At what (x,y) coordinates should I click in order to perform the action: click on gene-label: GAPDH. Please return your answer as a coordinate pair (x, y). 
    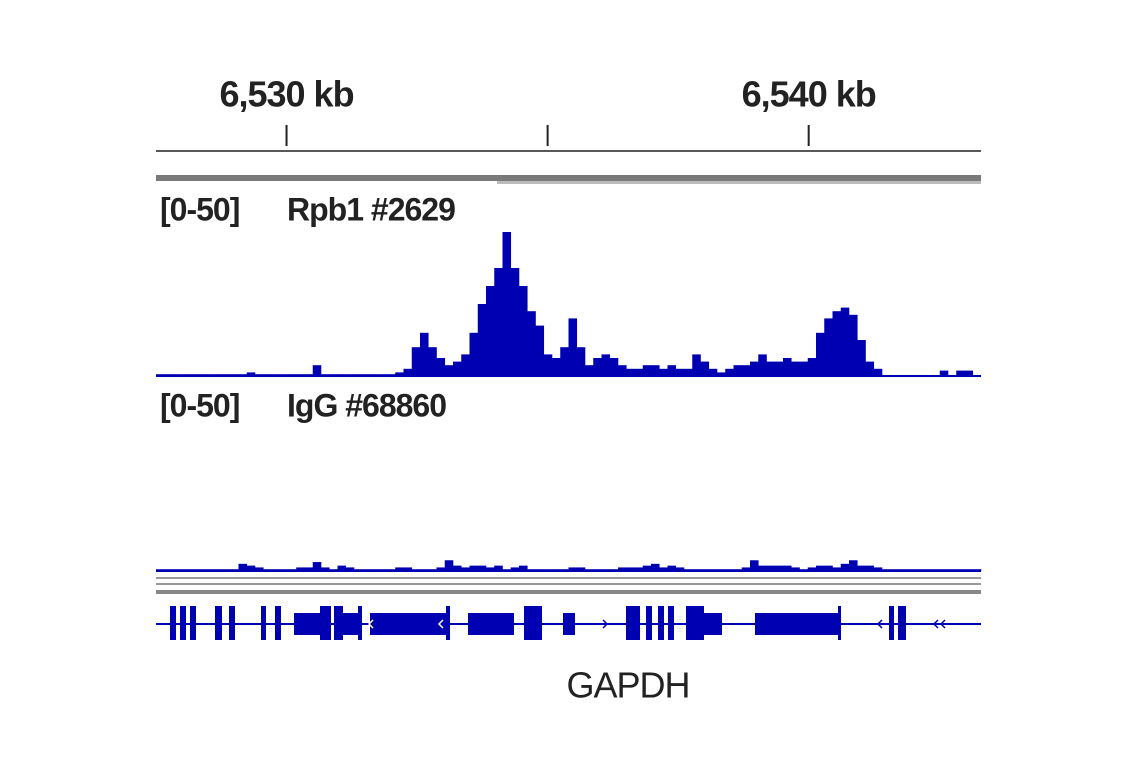
    Looking at the image, I should click on (627, 685).